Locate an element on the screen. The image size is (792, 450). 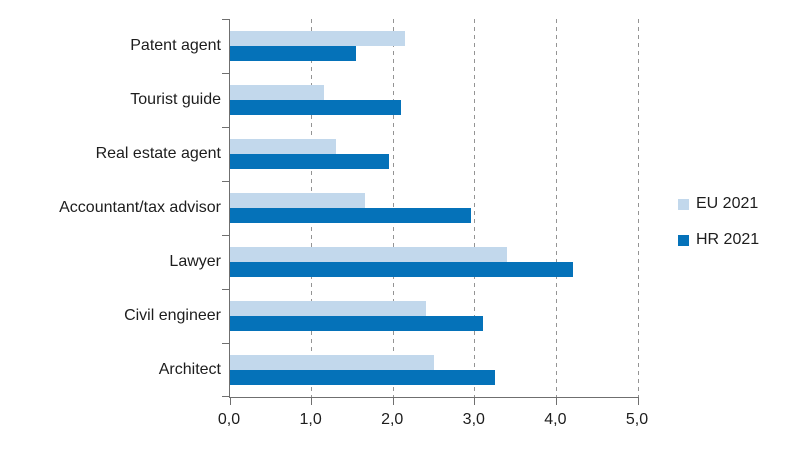
legend-label-hr-2021: HR 2021 is located at coordinates (728, 239).